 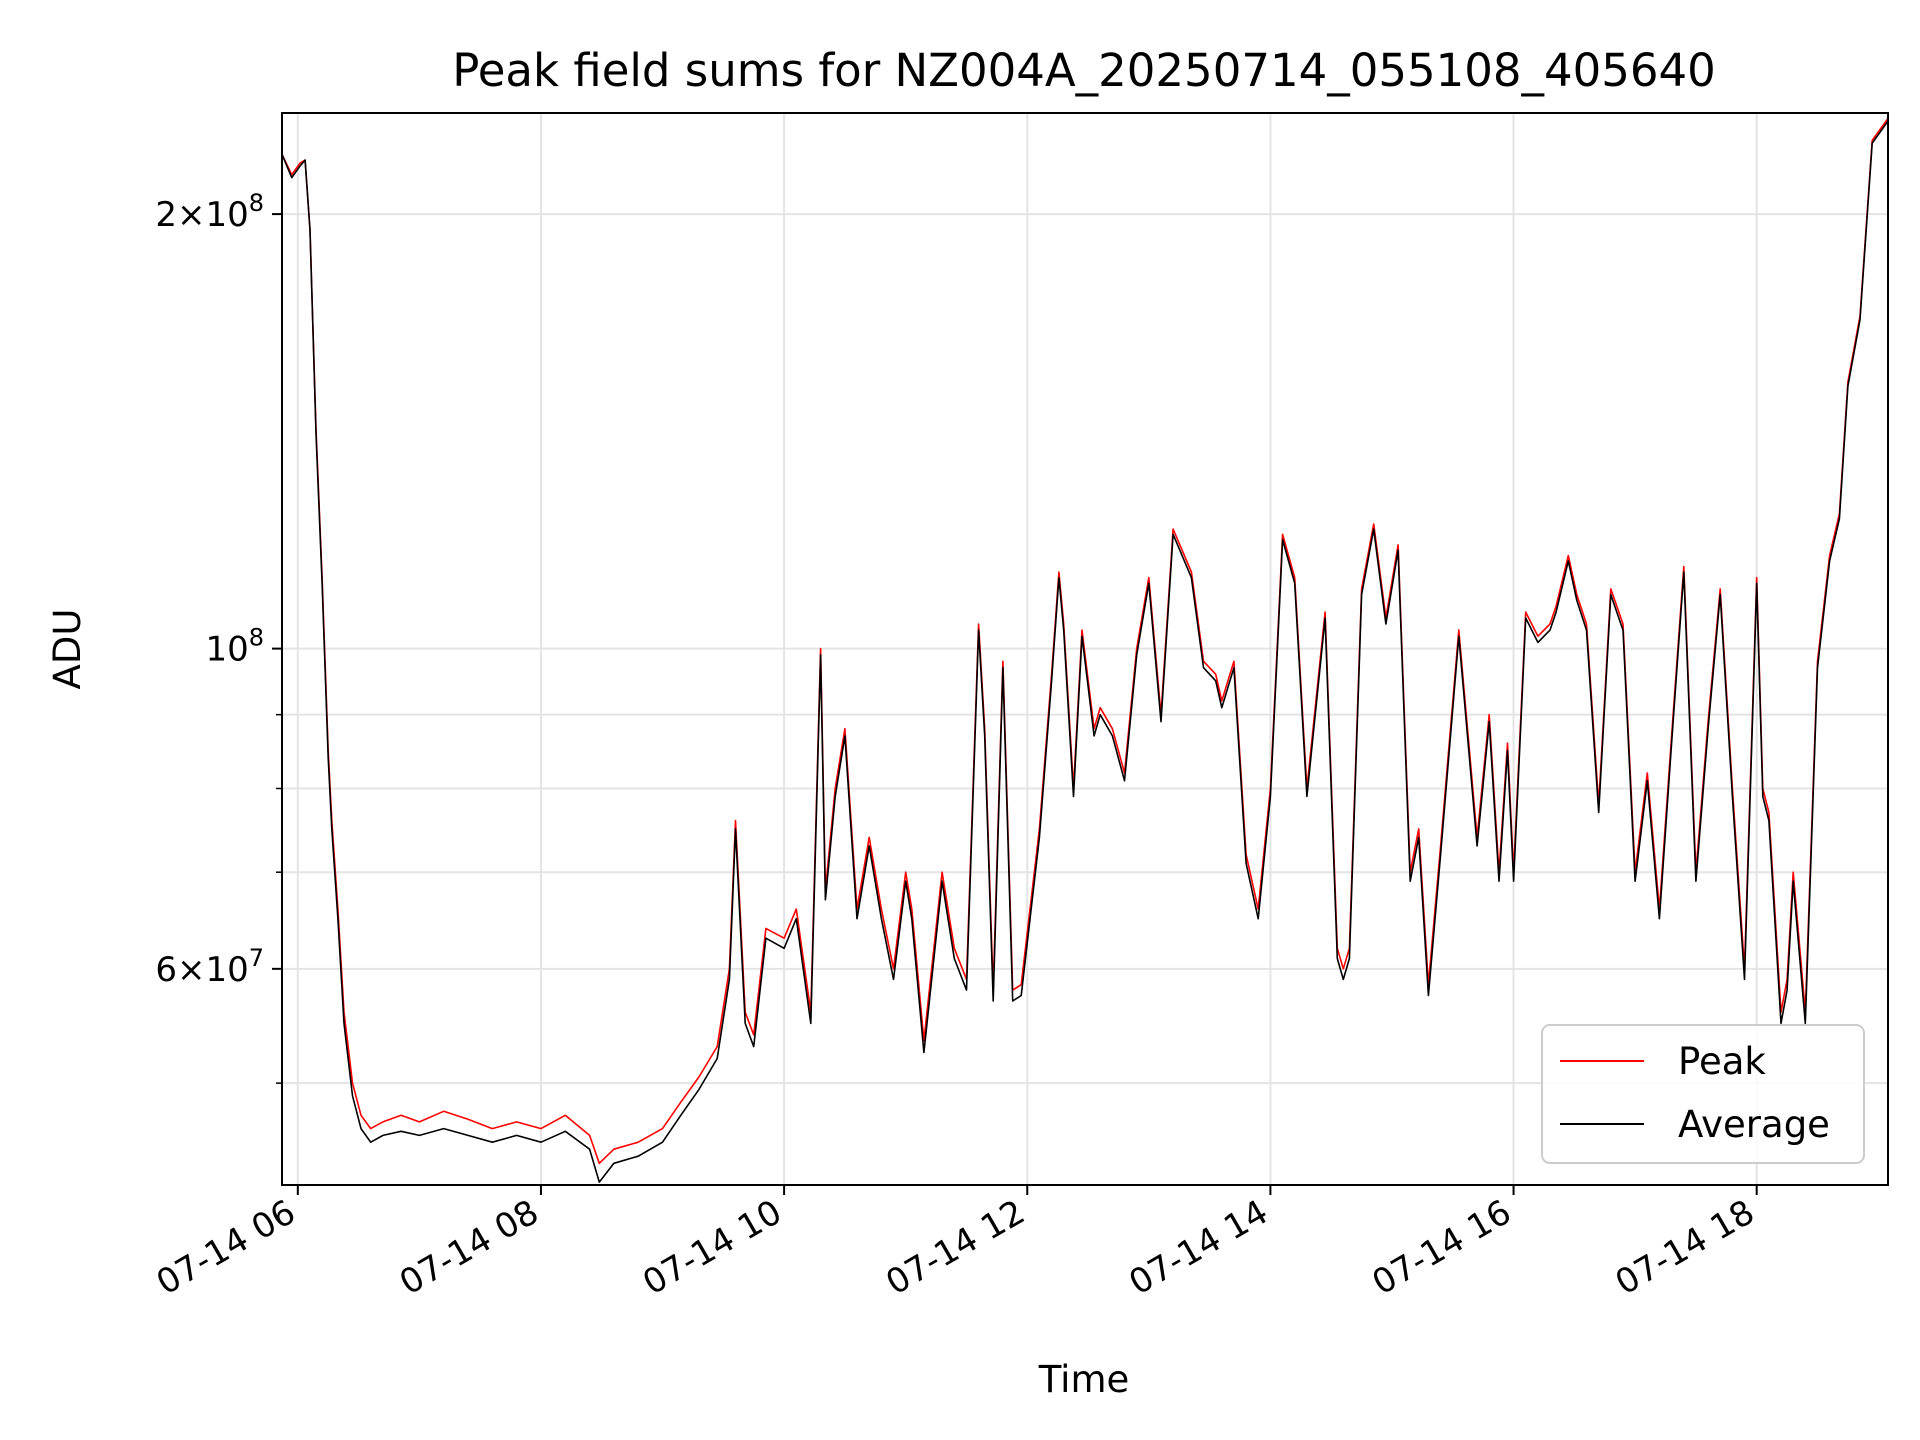 I want to click on legend: Peak Average, so click(x=1703, y=1094).